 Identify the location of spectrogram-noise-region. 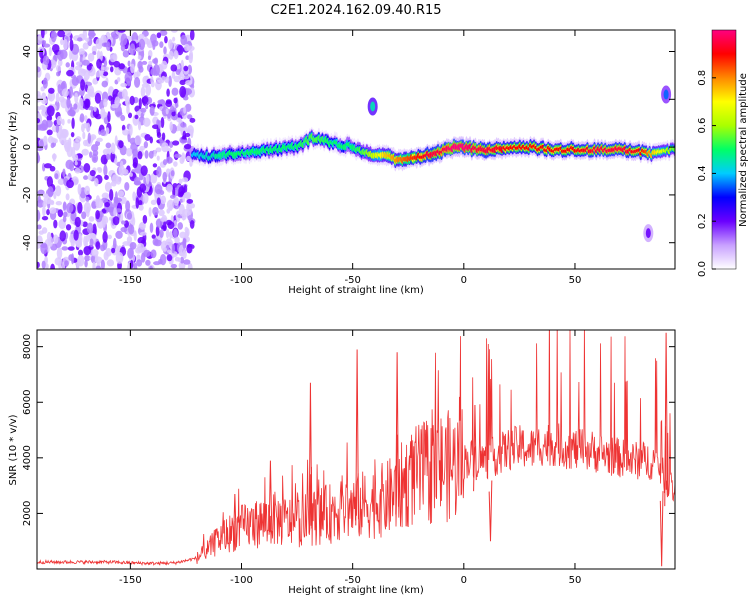
(116, 149).